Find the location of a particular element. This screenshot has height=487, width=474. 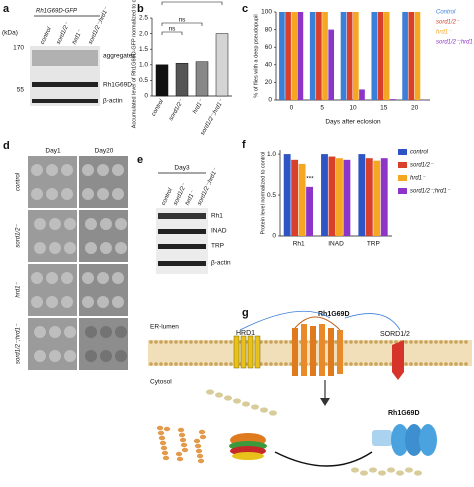

lane-label: sord1/2⁻ is located at coordinates (64, 33).